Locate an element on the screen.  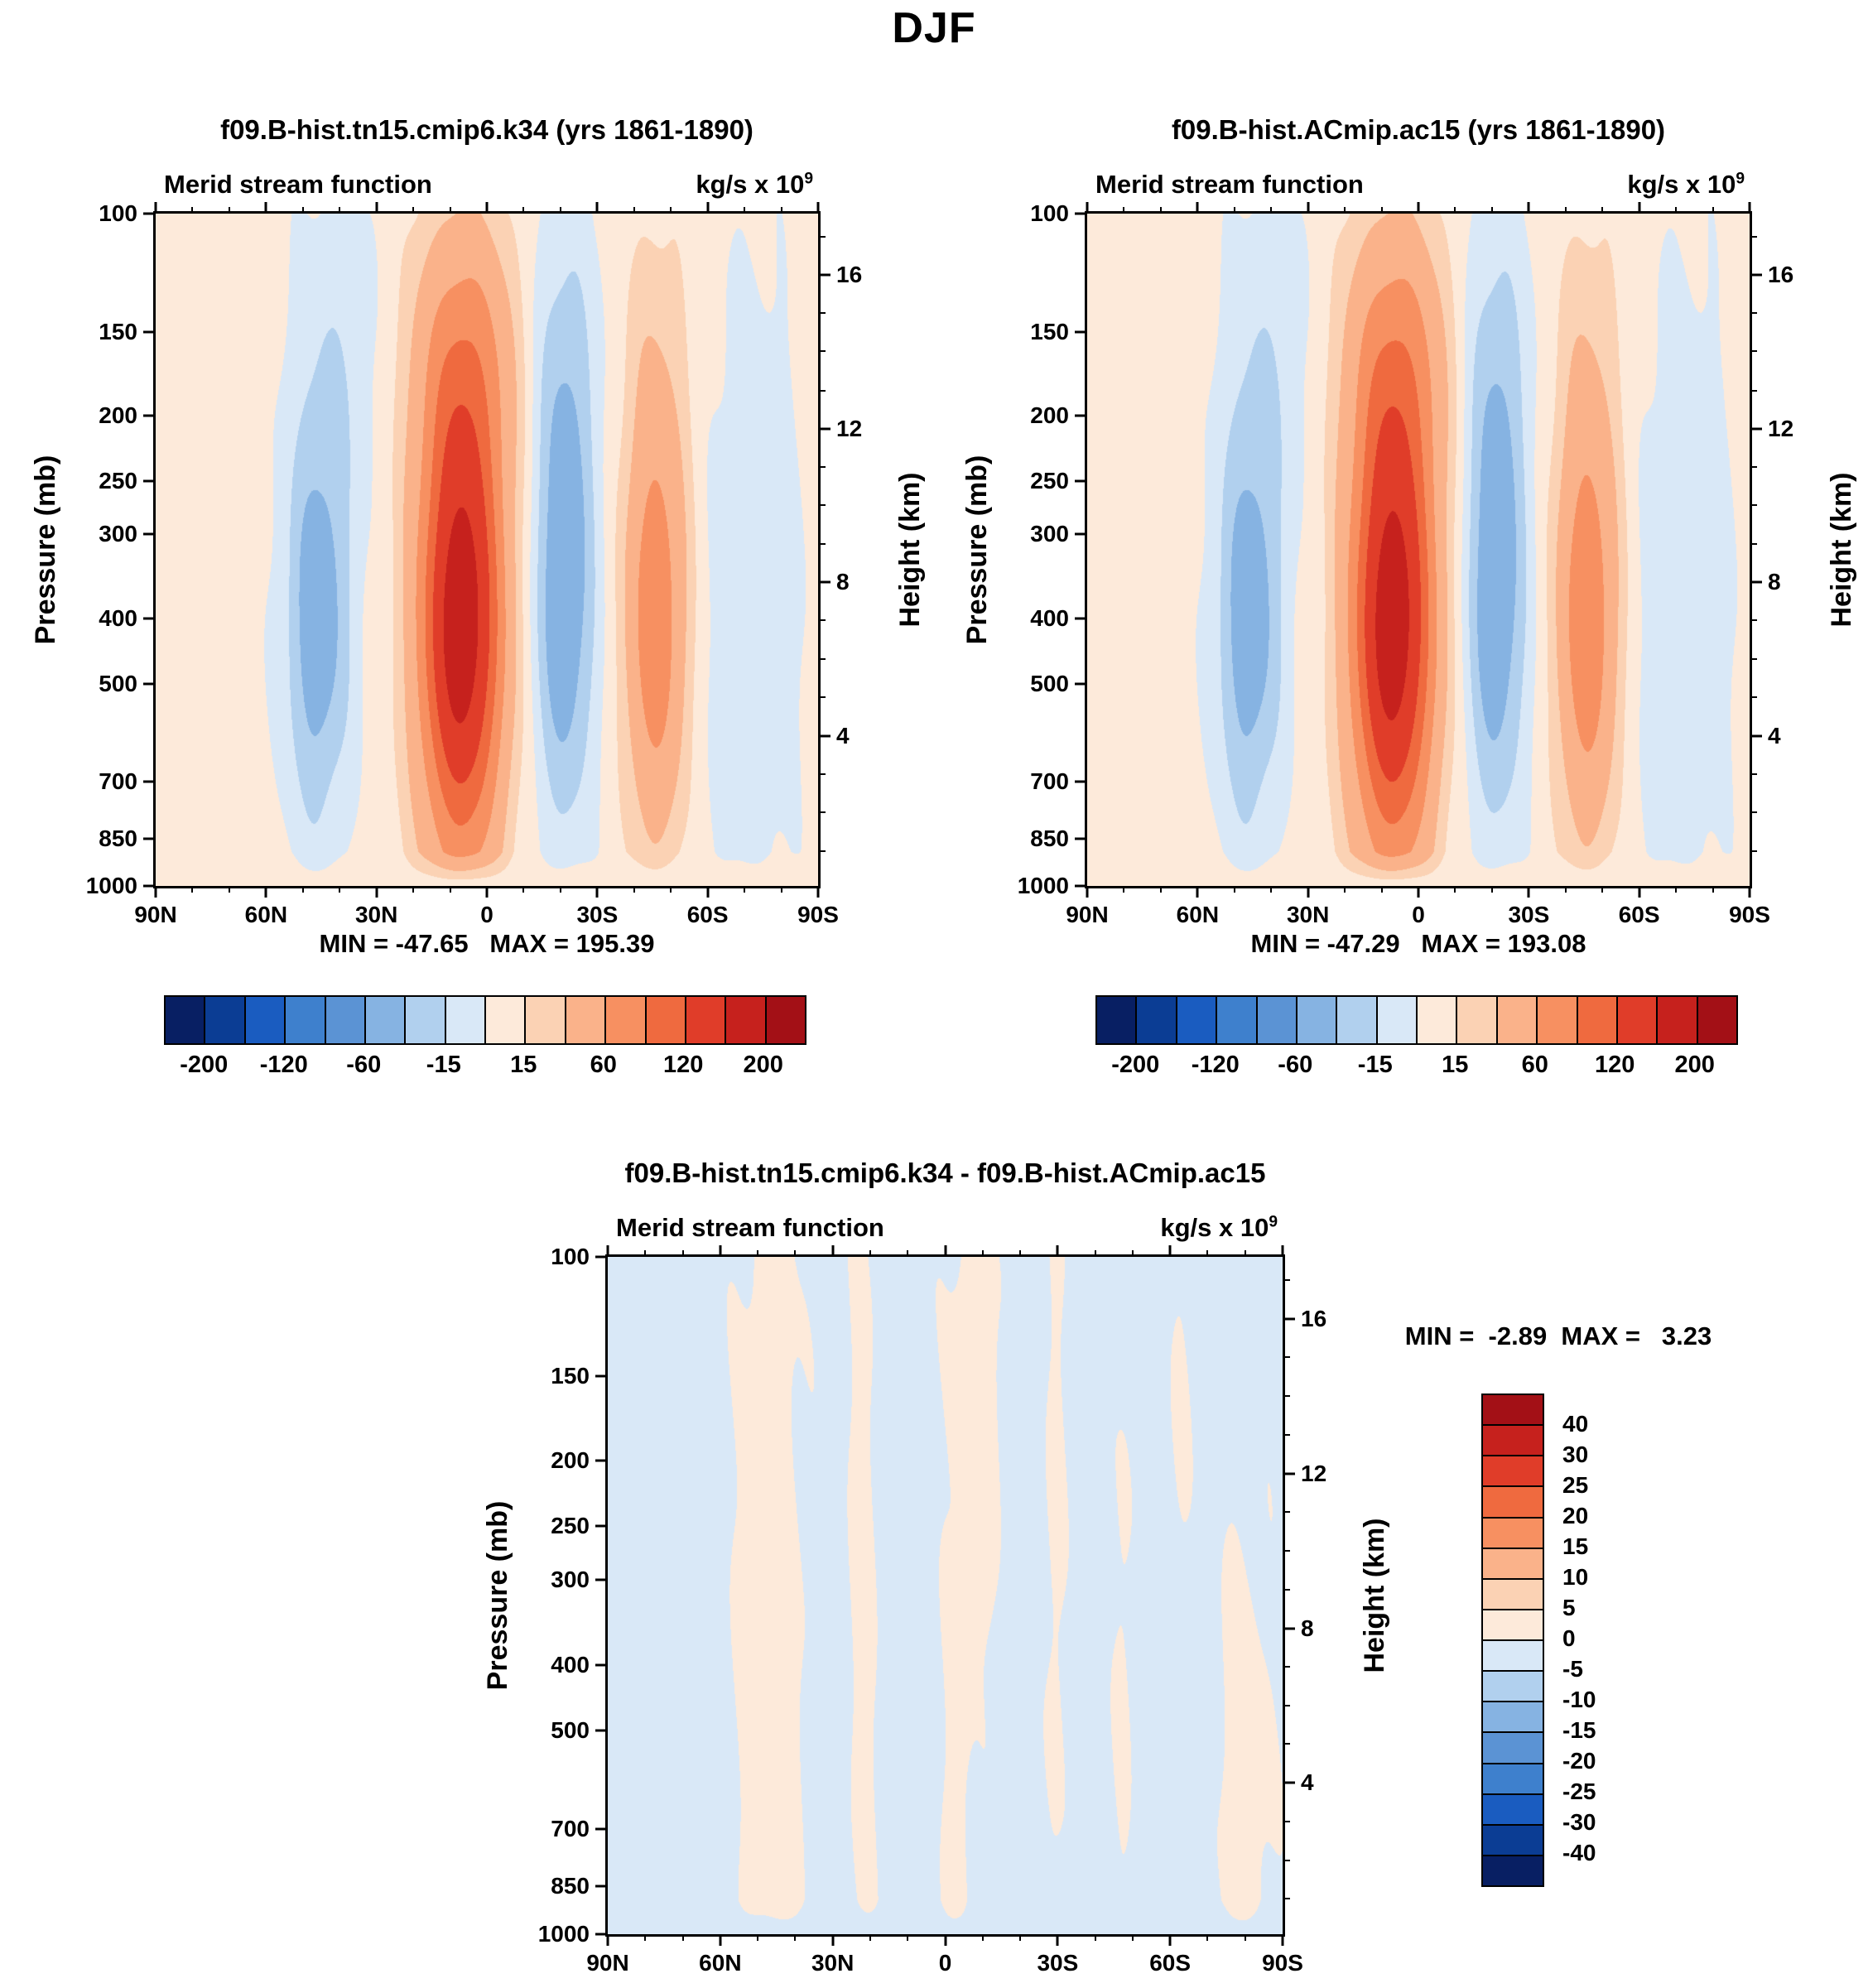
units-base: kg/s x 10 is located at coordinates (750, 184).